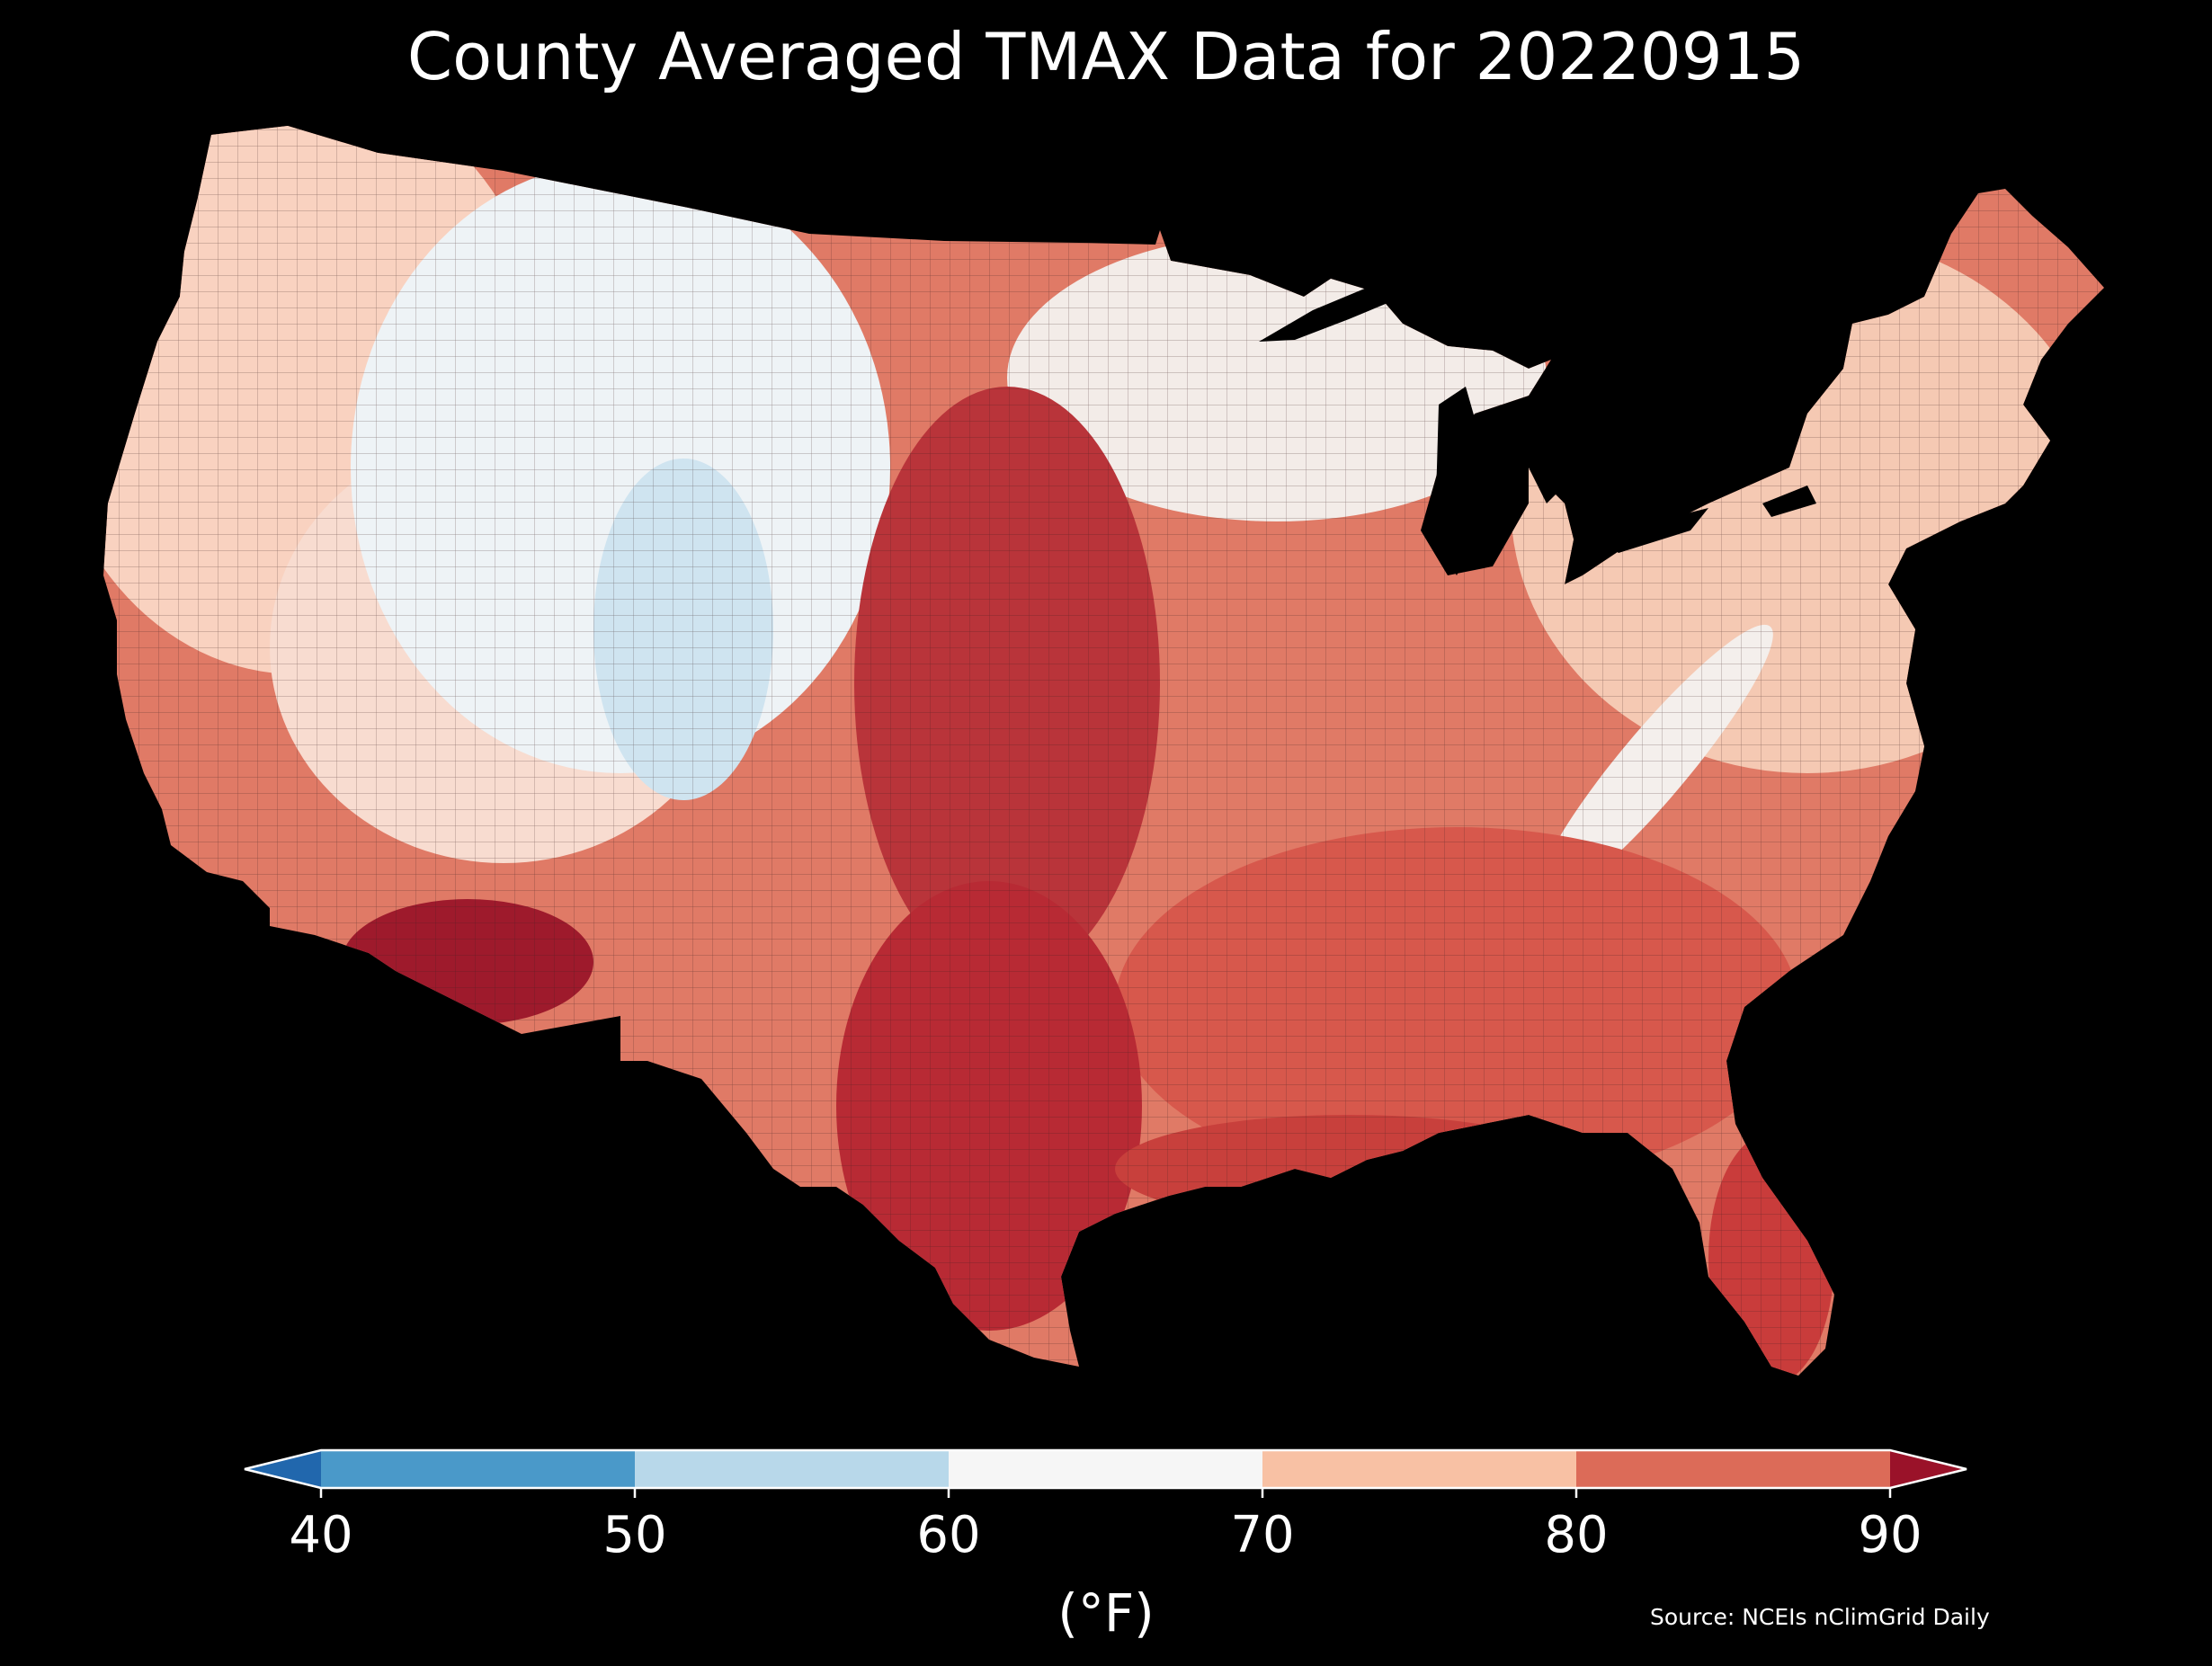 Image resolution: width=2212 pixels, height=1666 pixels. Describe the element at coordinates (1576, 1535) in the screenshot. I see `colorbar-tick-80: 80` at that location.